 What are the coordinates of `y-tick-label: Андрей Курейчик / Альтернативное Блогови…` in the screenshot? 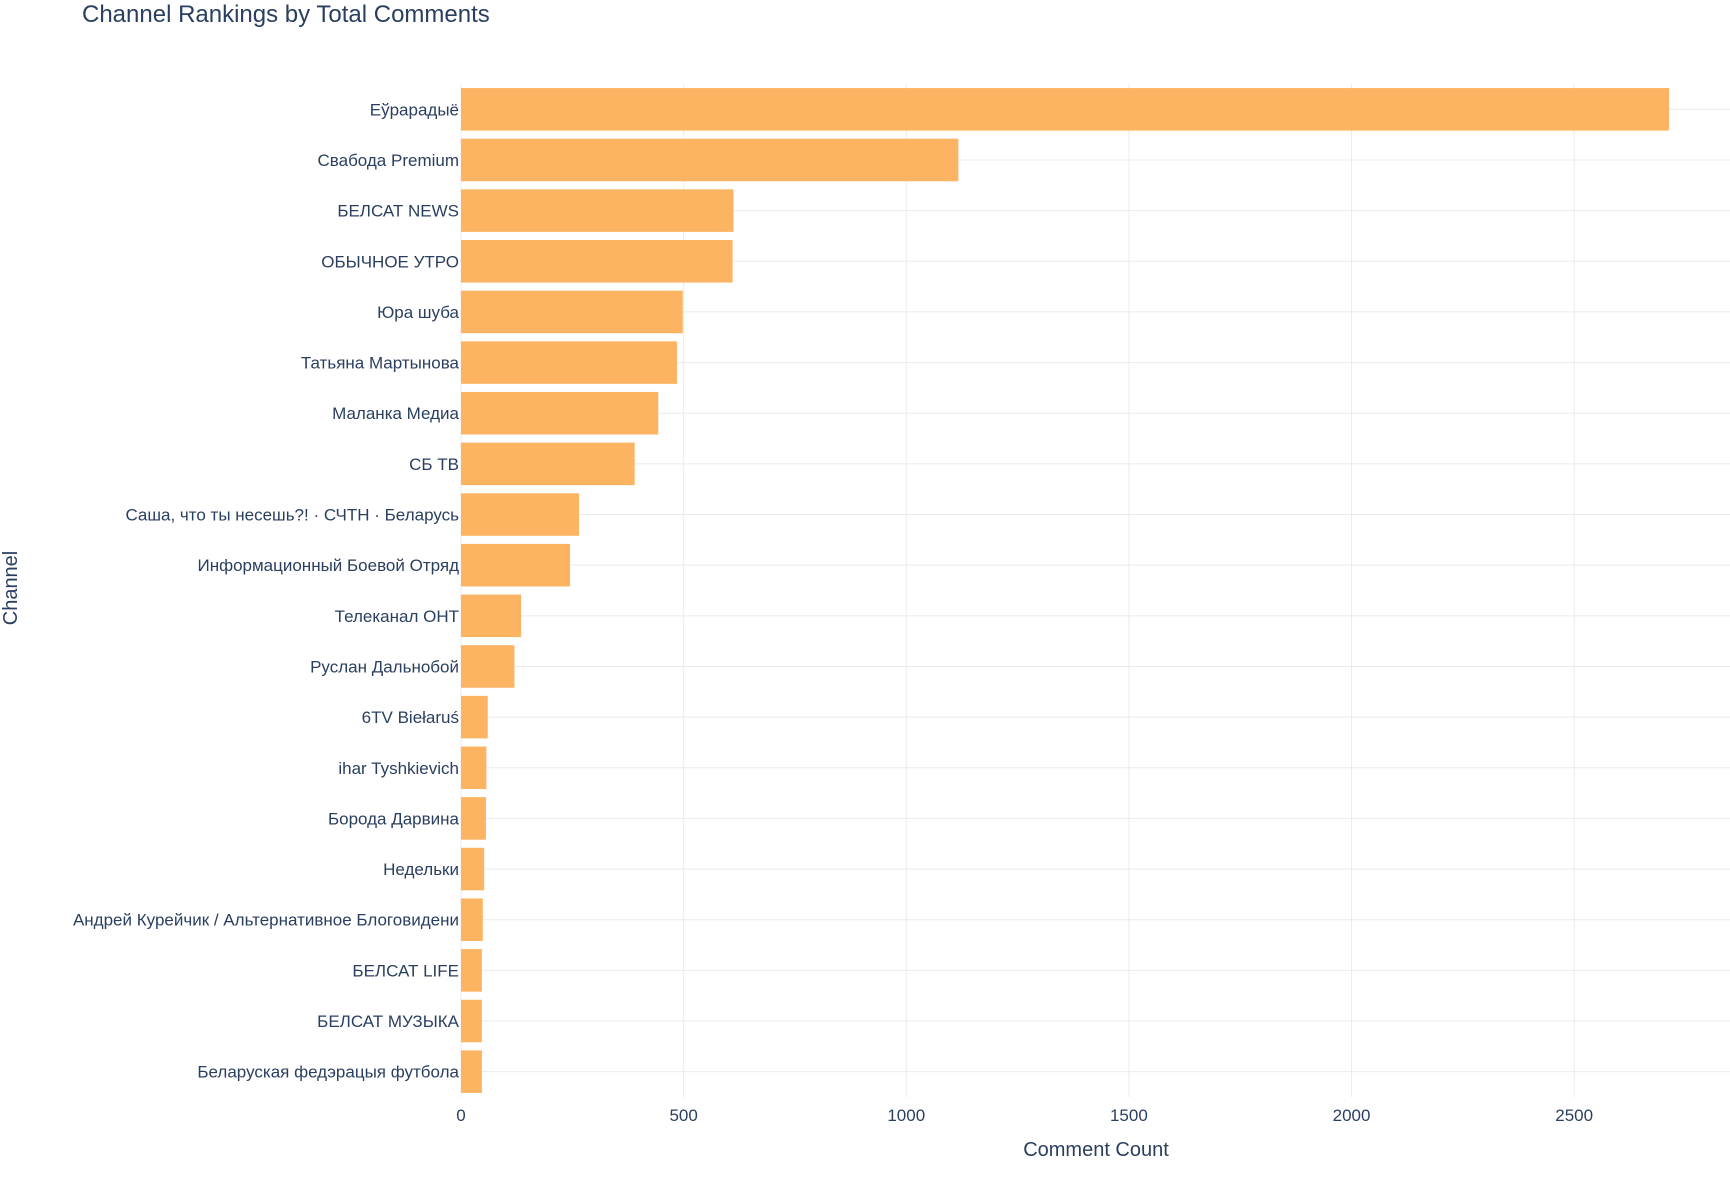 It's located at (266, 920).